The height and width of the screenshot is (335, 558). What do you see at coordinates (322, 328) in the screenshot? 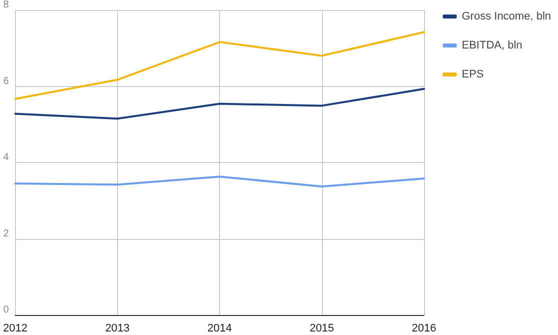
I see `x-tick-label: 2015` at bounding box center [322, 328].